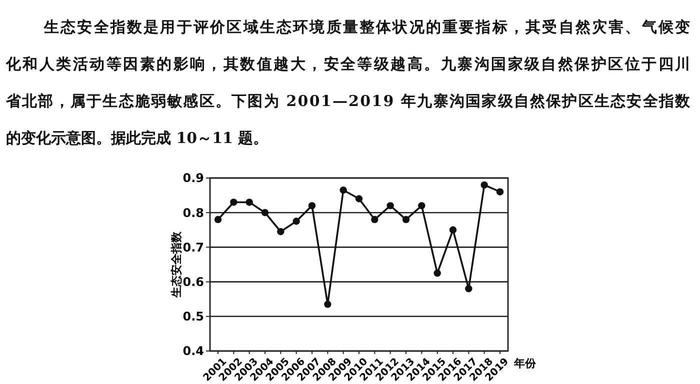 The image size is (700, 384). I want to click on y-tick-label: 0.8, so click(193, 213).